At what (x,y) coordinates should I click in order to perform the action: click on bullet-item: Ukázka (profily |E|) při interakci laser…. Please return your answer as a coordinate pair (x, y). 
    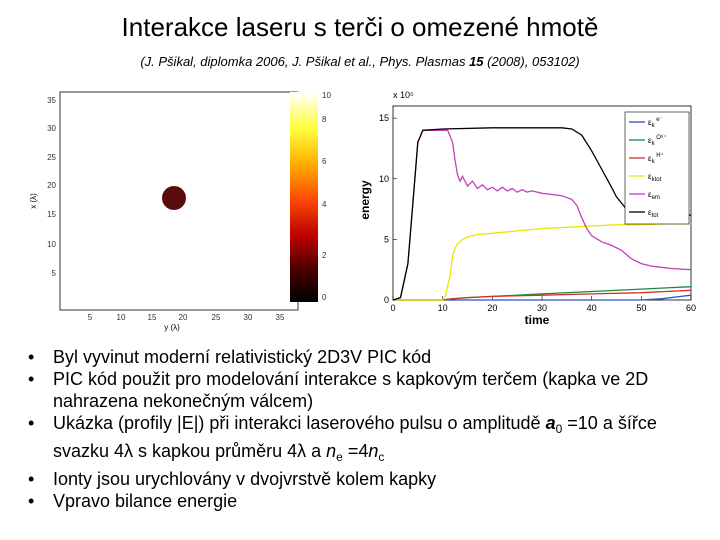
    Looking at the image, I should click on (368, 440).